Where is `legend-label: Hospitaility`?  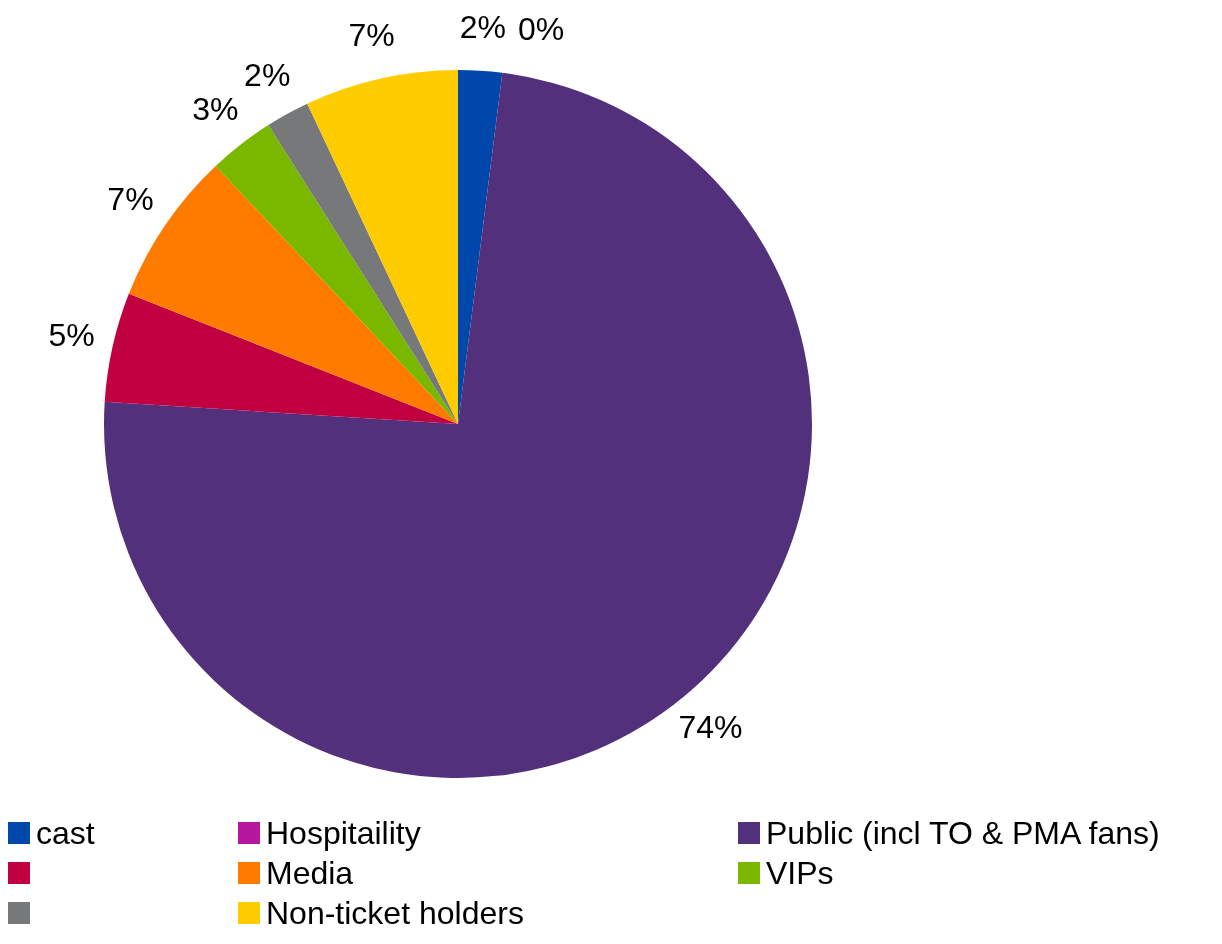 legend-label: Hospitaility is located at coordinates (343, 833).